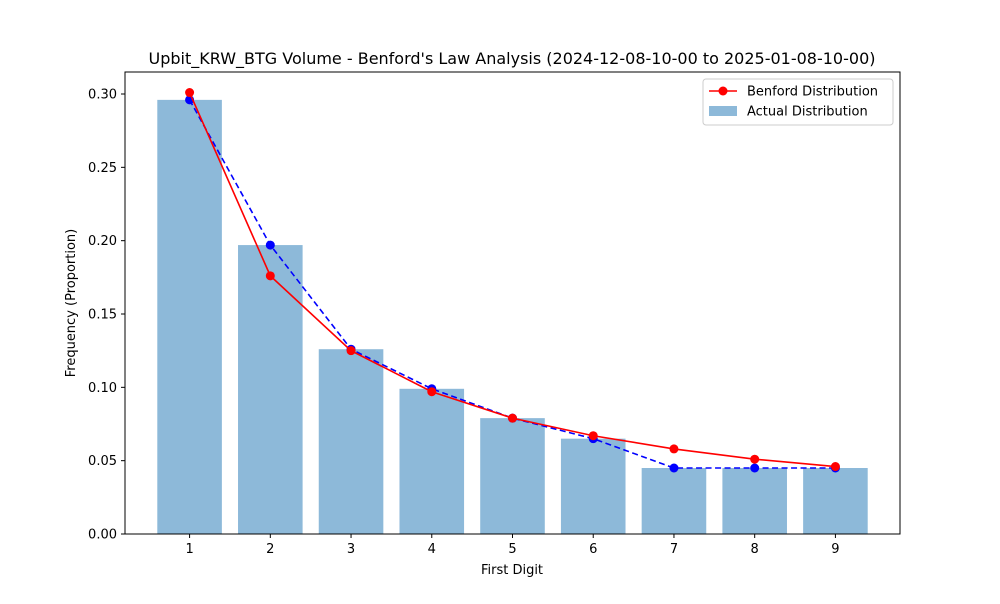  Describe the element at coordinates (432, 549) in the screenshot. I see `x-tick-label-4: 4` at that location.